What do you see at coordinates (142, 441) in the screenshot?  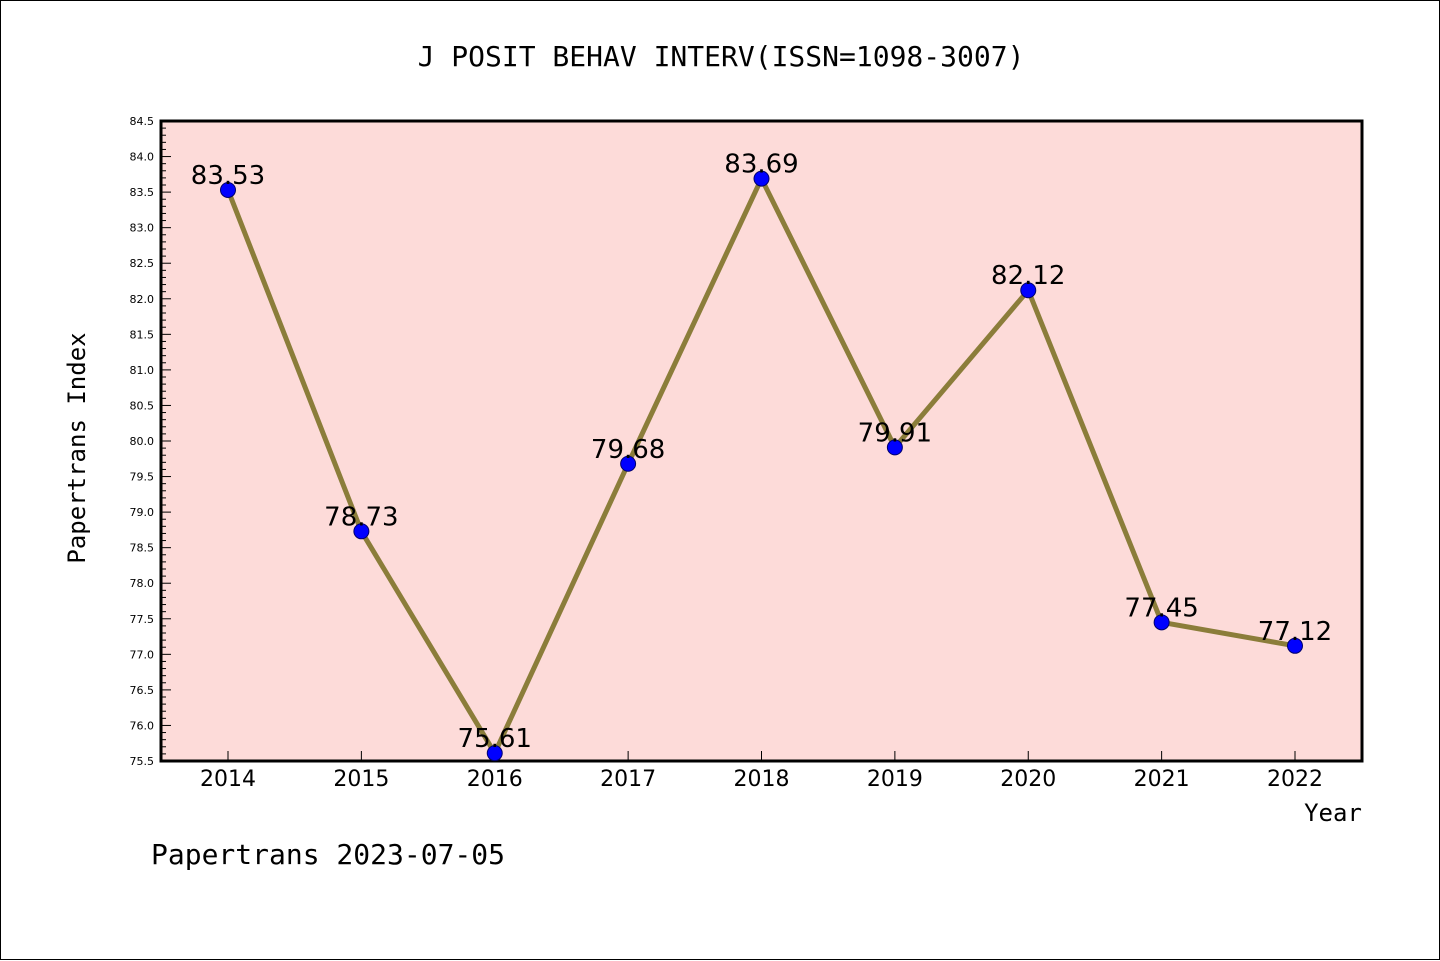 I see `y-tick-label: 80.0` at bounding box center [142, 441].